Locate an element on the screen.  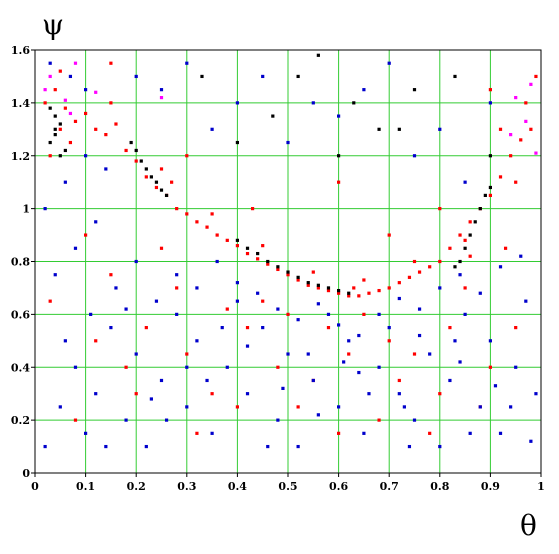
x-tick-label: 1 is located at coordinates (541, 486).